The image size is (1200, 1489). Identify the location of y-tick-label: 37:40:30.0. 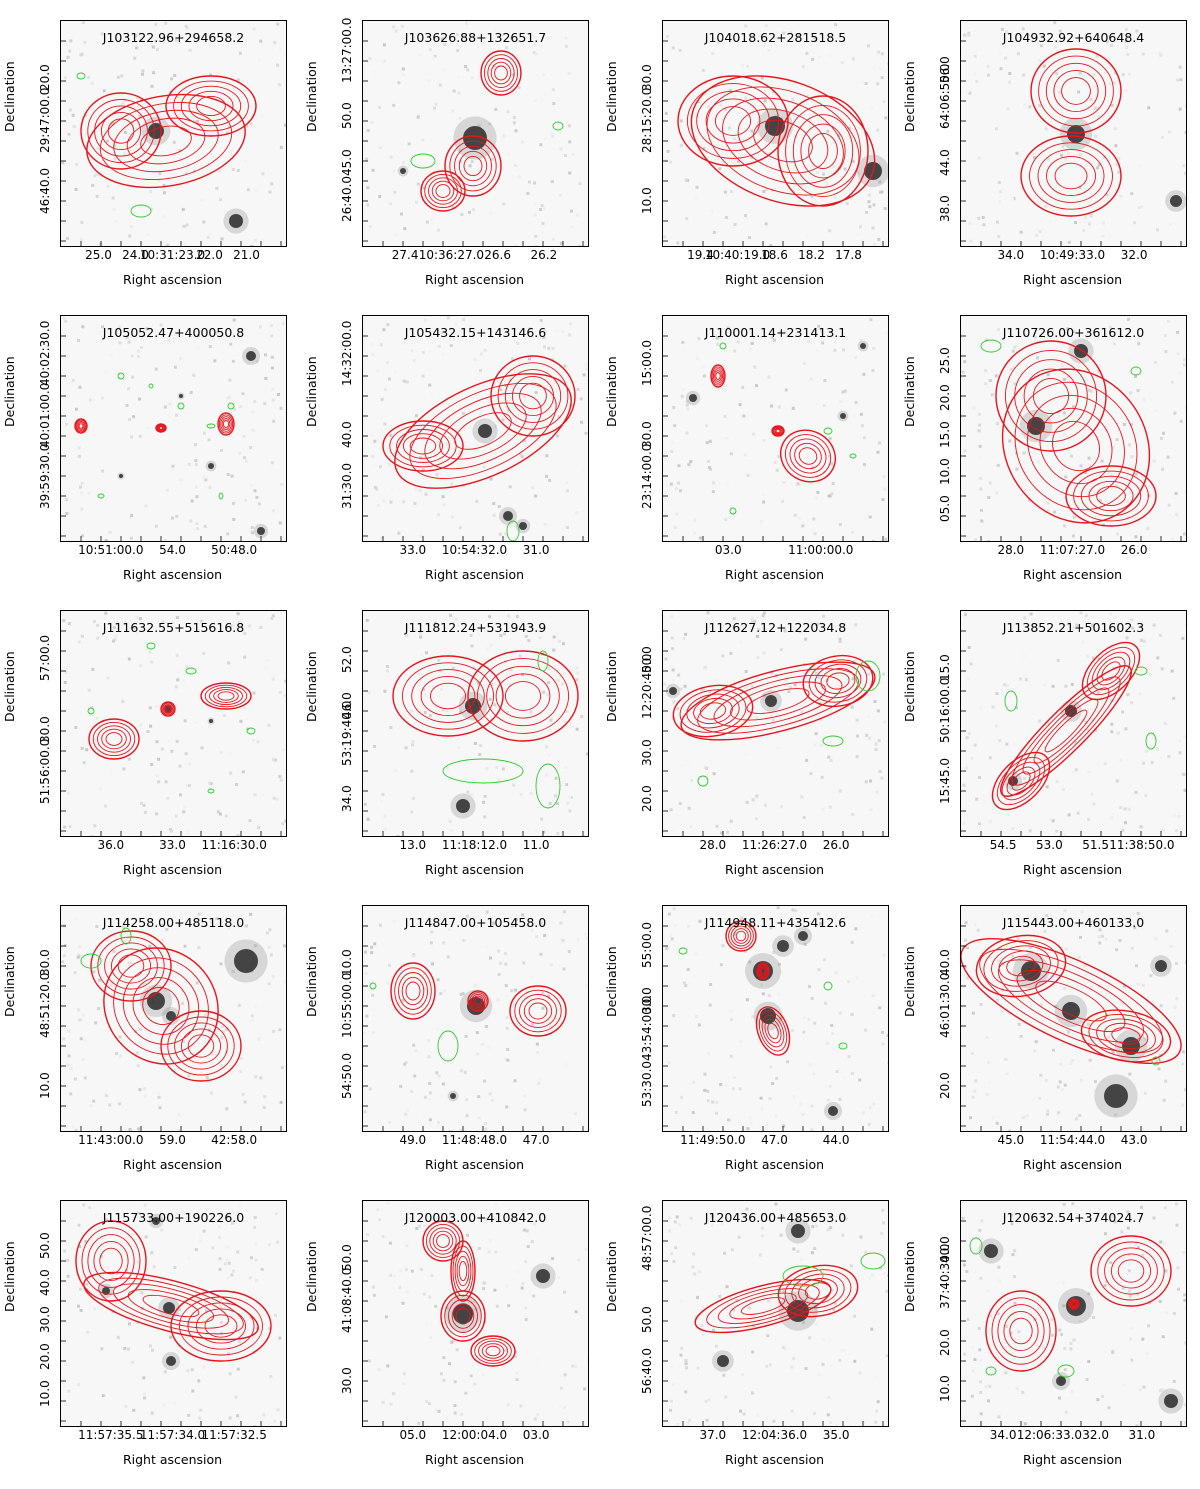
(945, 1277).